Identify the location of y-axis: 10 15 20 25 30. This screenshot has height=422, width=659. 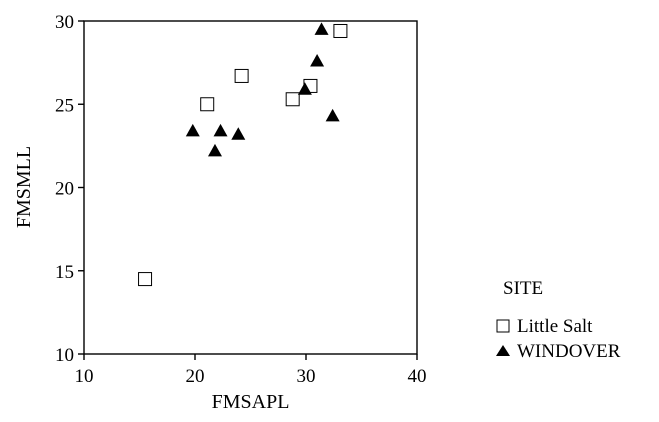
(69, 189).